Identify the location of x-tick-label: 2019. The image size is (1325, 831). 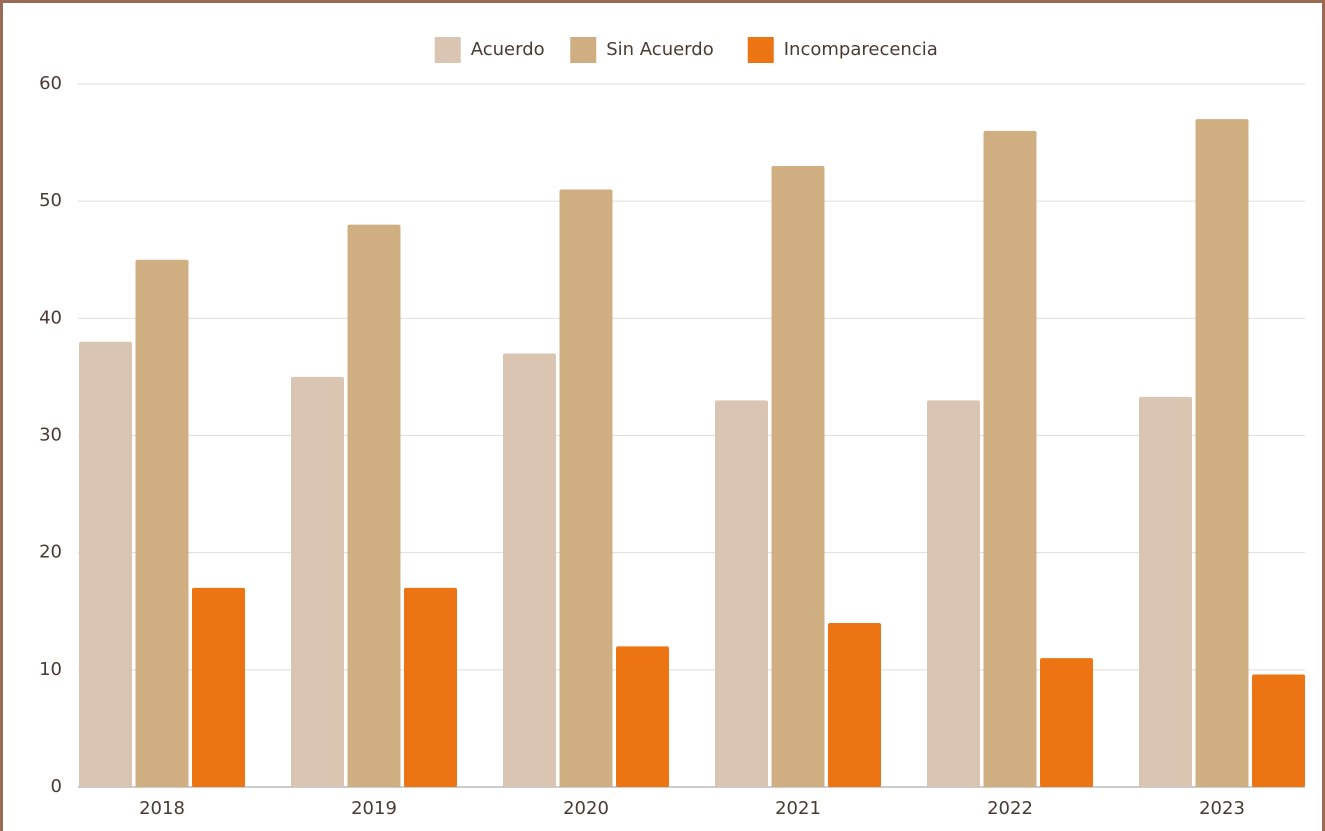
(374, 808).